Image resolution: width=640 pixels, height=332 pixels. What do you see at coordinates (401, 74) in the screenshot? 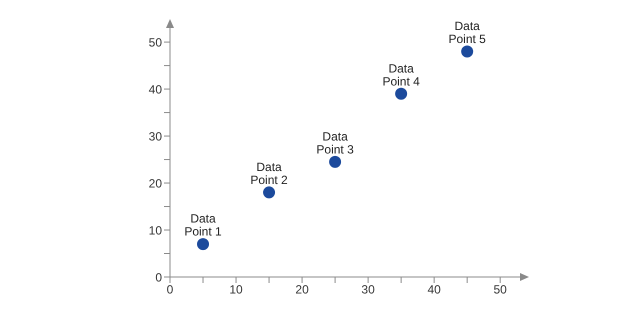
I see `data-label: Data Point 4` at bounding box center [401, 74].